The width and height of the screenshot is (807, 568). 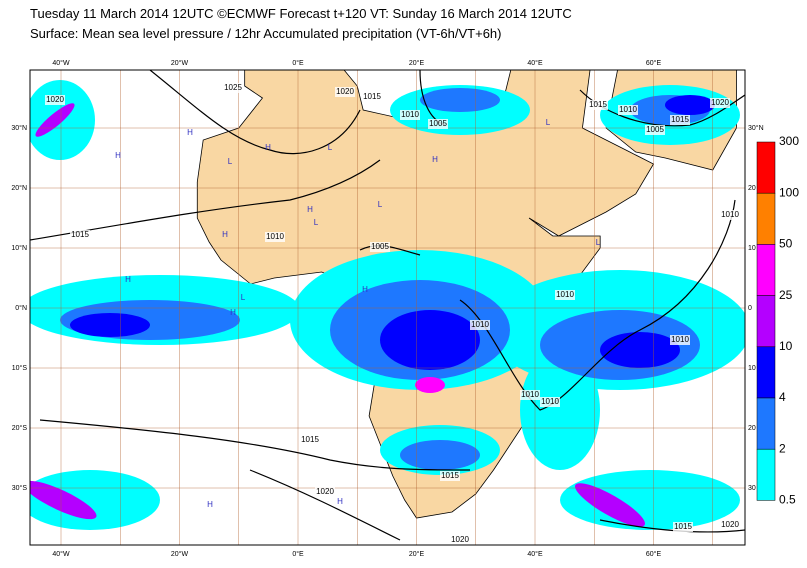 I want to click on isobar-label: 1025, so click(x=233, y=87).